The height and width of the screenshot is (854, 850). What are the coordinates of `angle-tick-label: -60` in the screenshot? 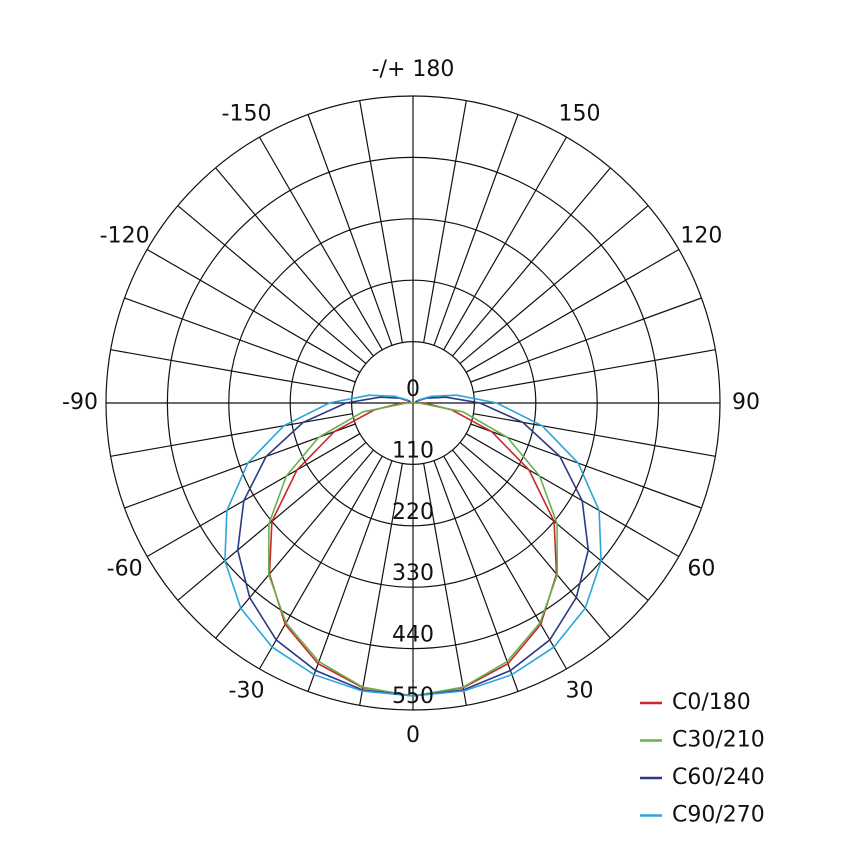 It's located at (125, 569).